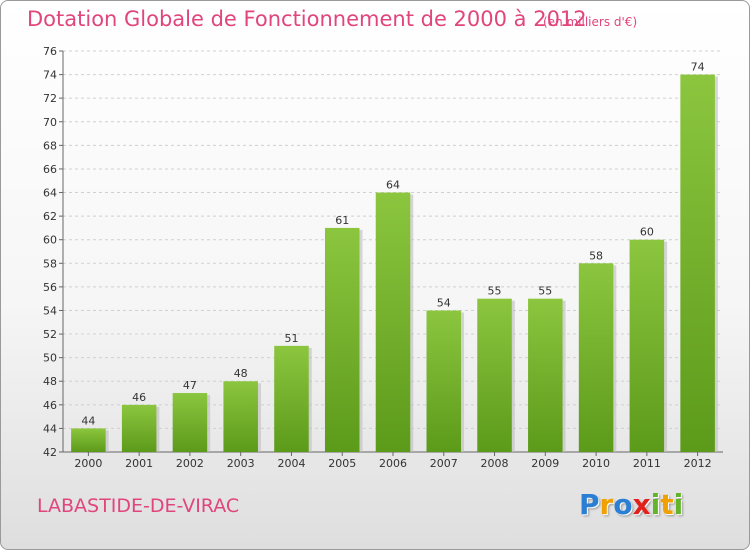 This screenshot has height=550, width=750. I want to click on data-label-2002: 47, so click(190, 385).